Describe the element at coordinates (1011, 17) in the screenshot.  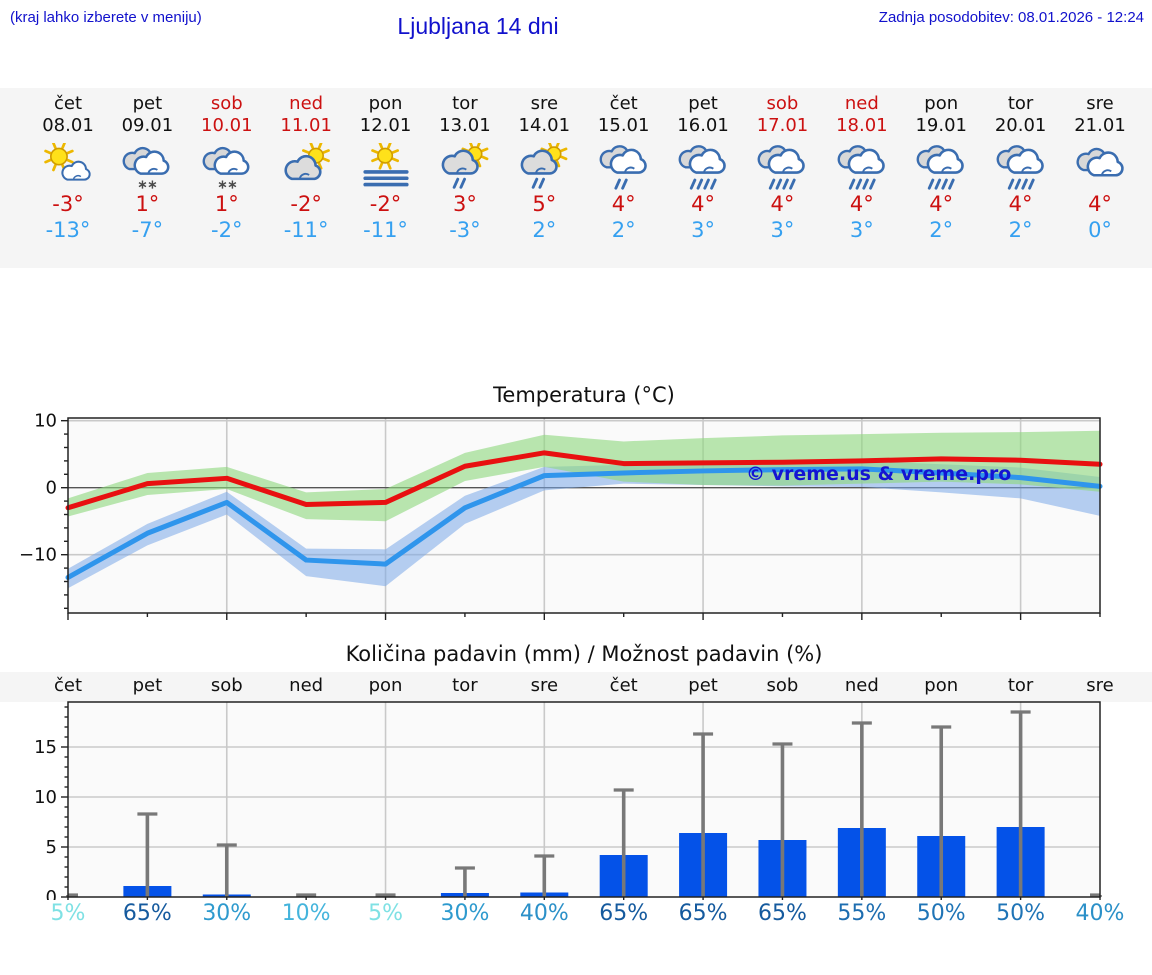
I see `last-updated-text: Zadnja posodobitev: 08.01.2026 - 12:24` at that location.